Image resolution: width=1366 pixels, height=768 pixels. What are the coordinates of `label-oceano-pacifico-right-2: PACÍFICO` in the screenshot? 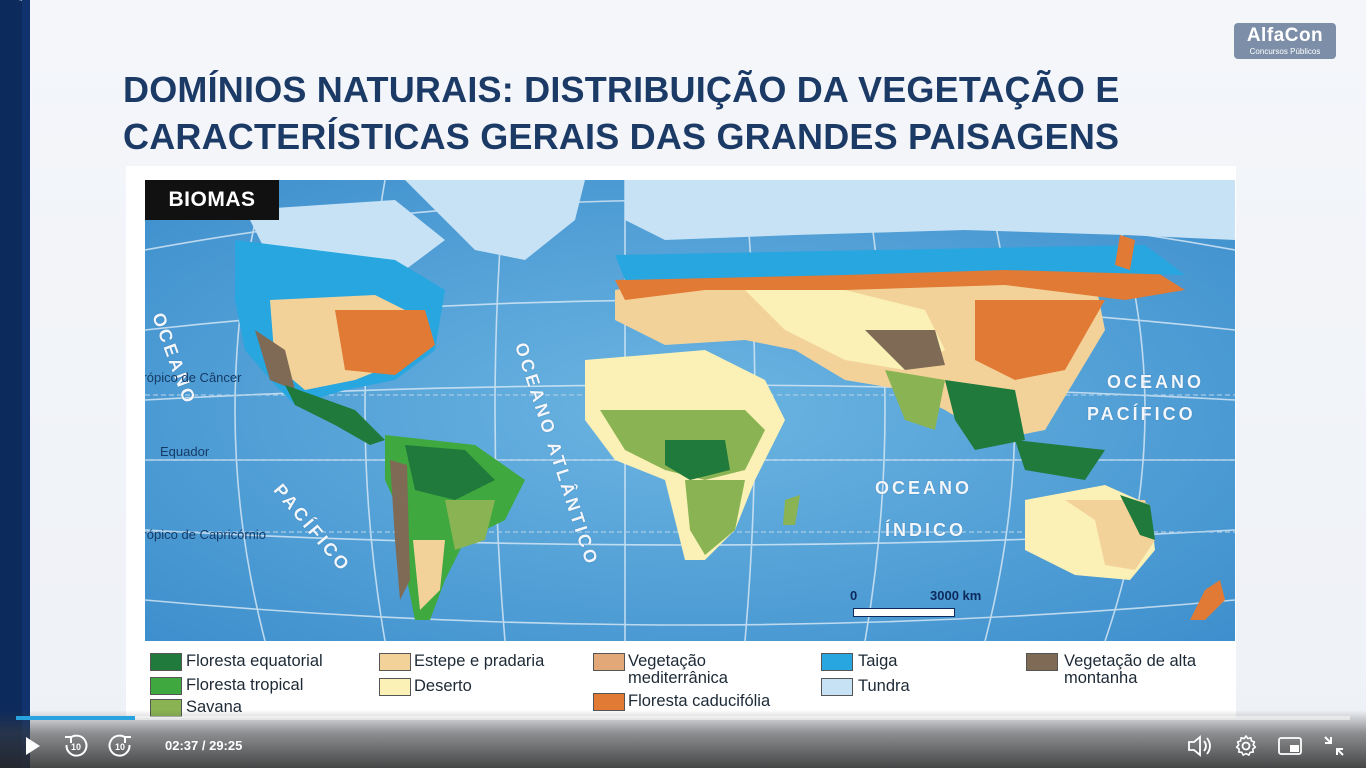 It's located at (1141, 414).